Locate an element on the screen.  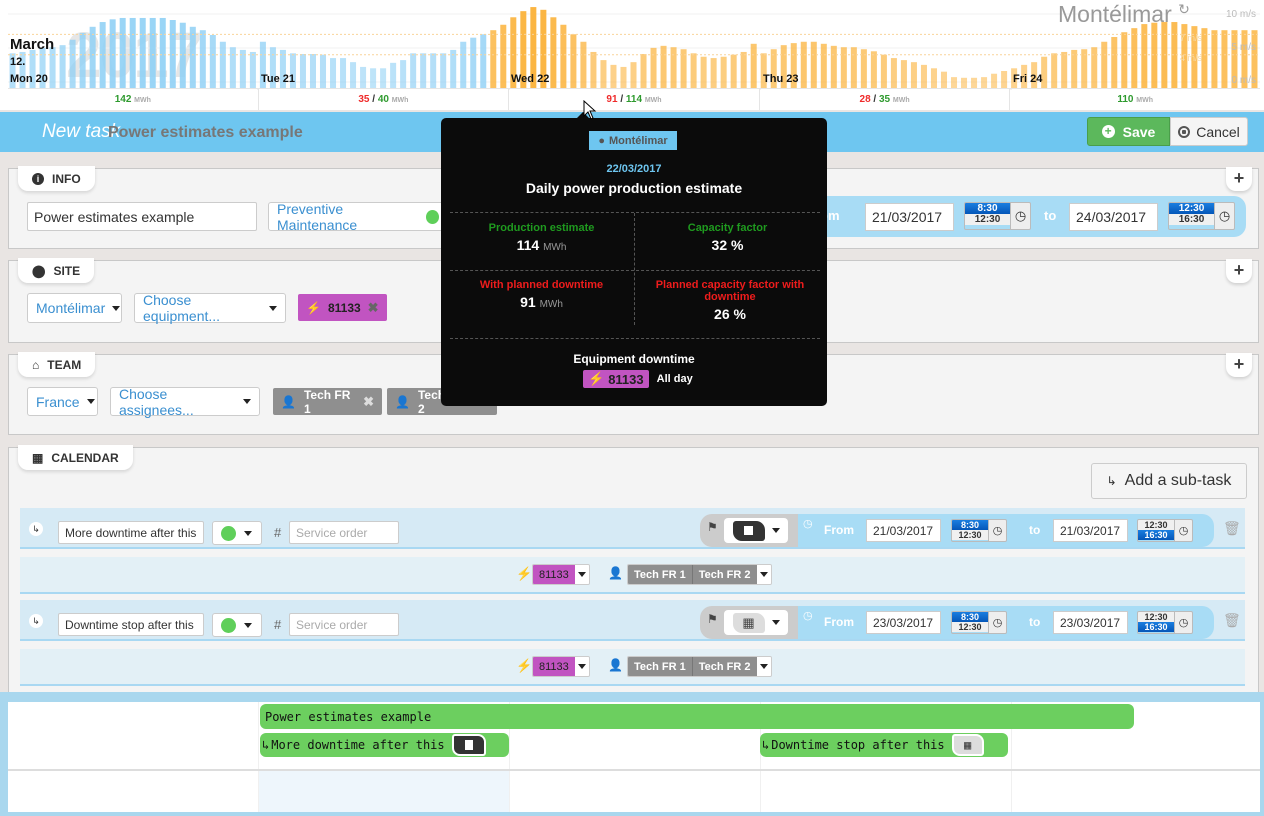
subtask-name-input: Downtime stop after this is located at coordinates (131, 624).